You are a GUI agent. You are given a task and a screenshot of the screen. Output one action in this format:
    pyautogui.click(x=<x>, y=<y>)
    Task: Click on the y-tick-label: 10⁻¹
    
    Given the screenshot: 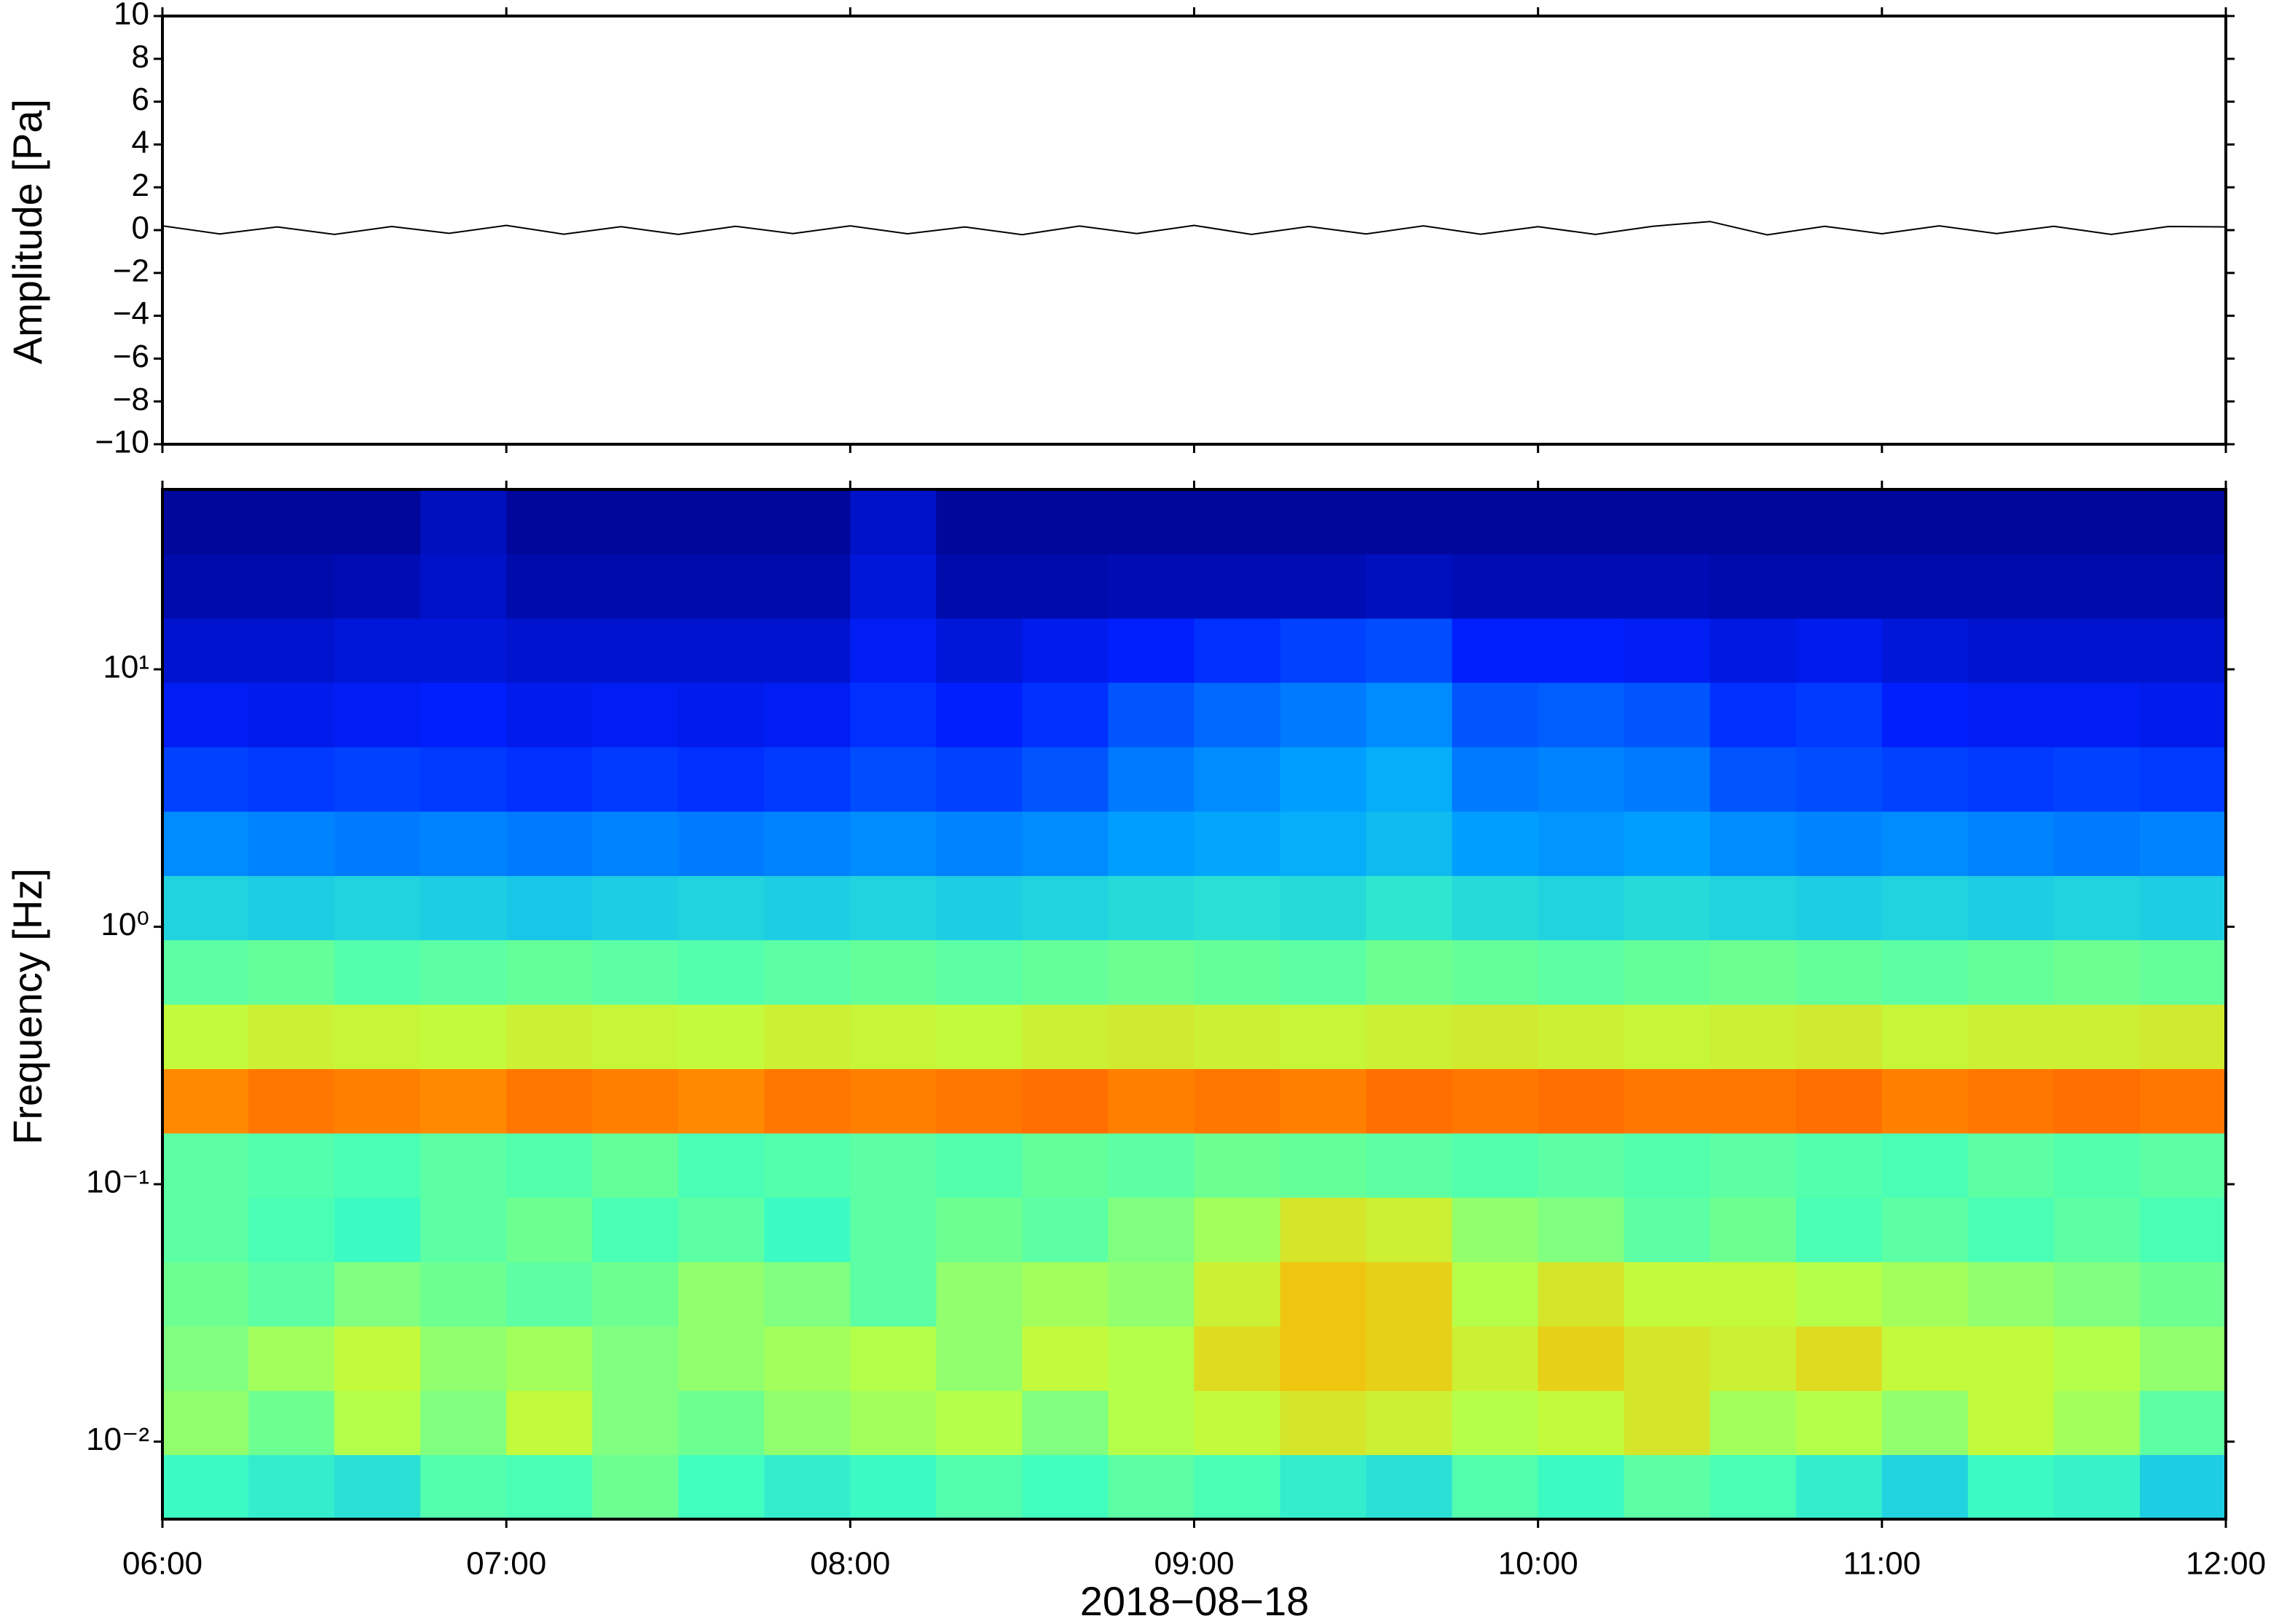 What is the action you would take?
    pyautogui.click(x=117, y=1182)
    